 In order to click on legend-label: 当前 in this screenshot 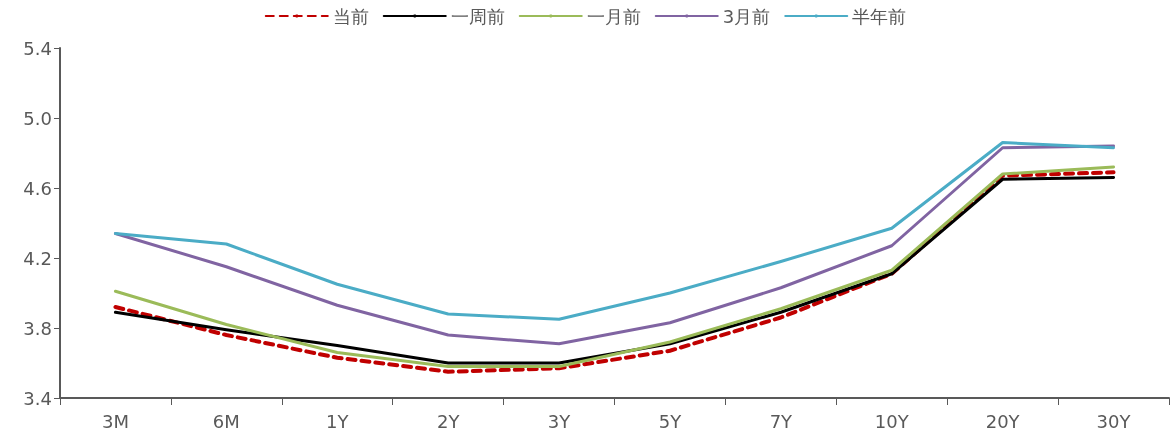, I will do `click(350, 16)`.